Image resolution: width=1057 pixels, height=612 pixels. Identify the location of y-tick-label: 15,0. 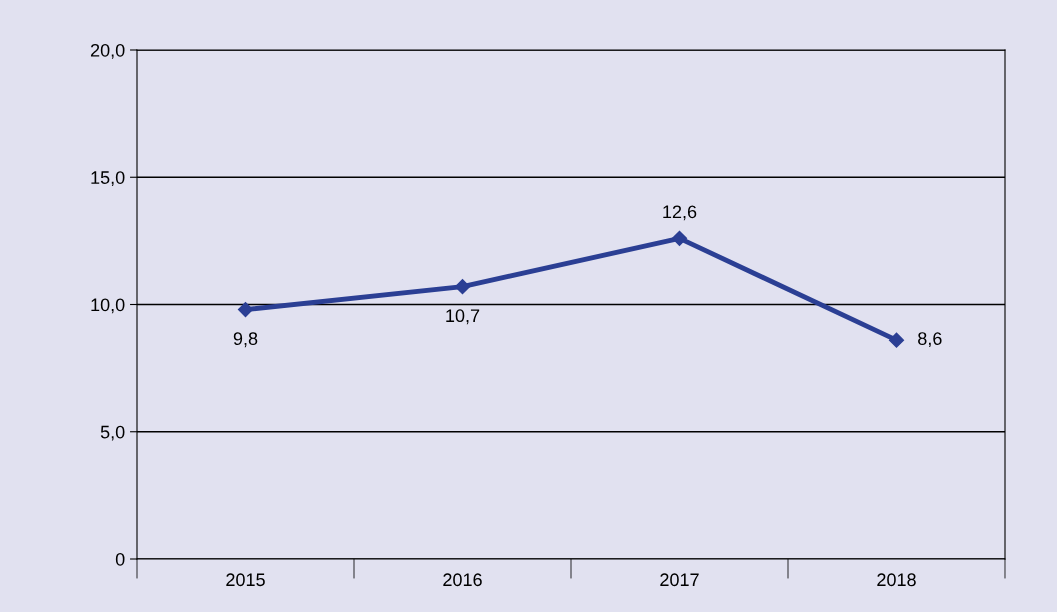
(108, 179).